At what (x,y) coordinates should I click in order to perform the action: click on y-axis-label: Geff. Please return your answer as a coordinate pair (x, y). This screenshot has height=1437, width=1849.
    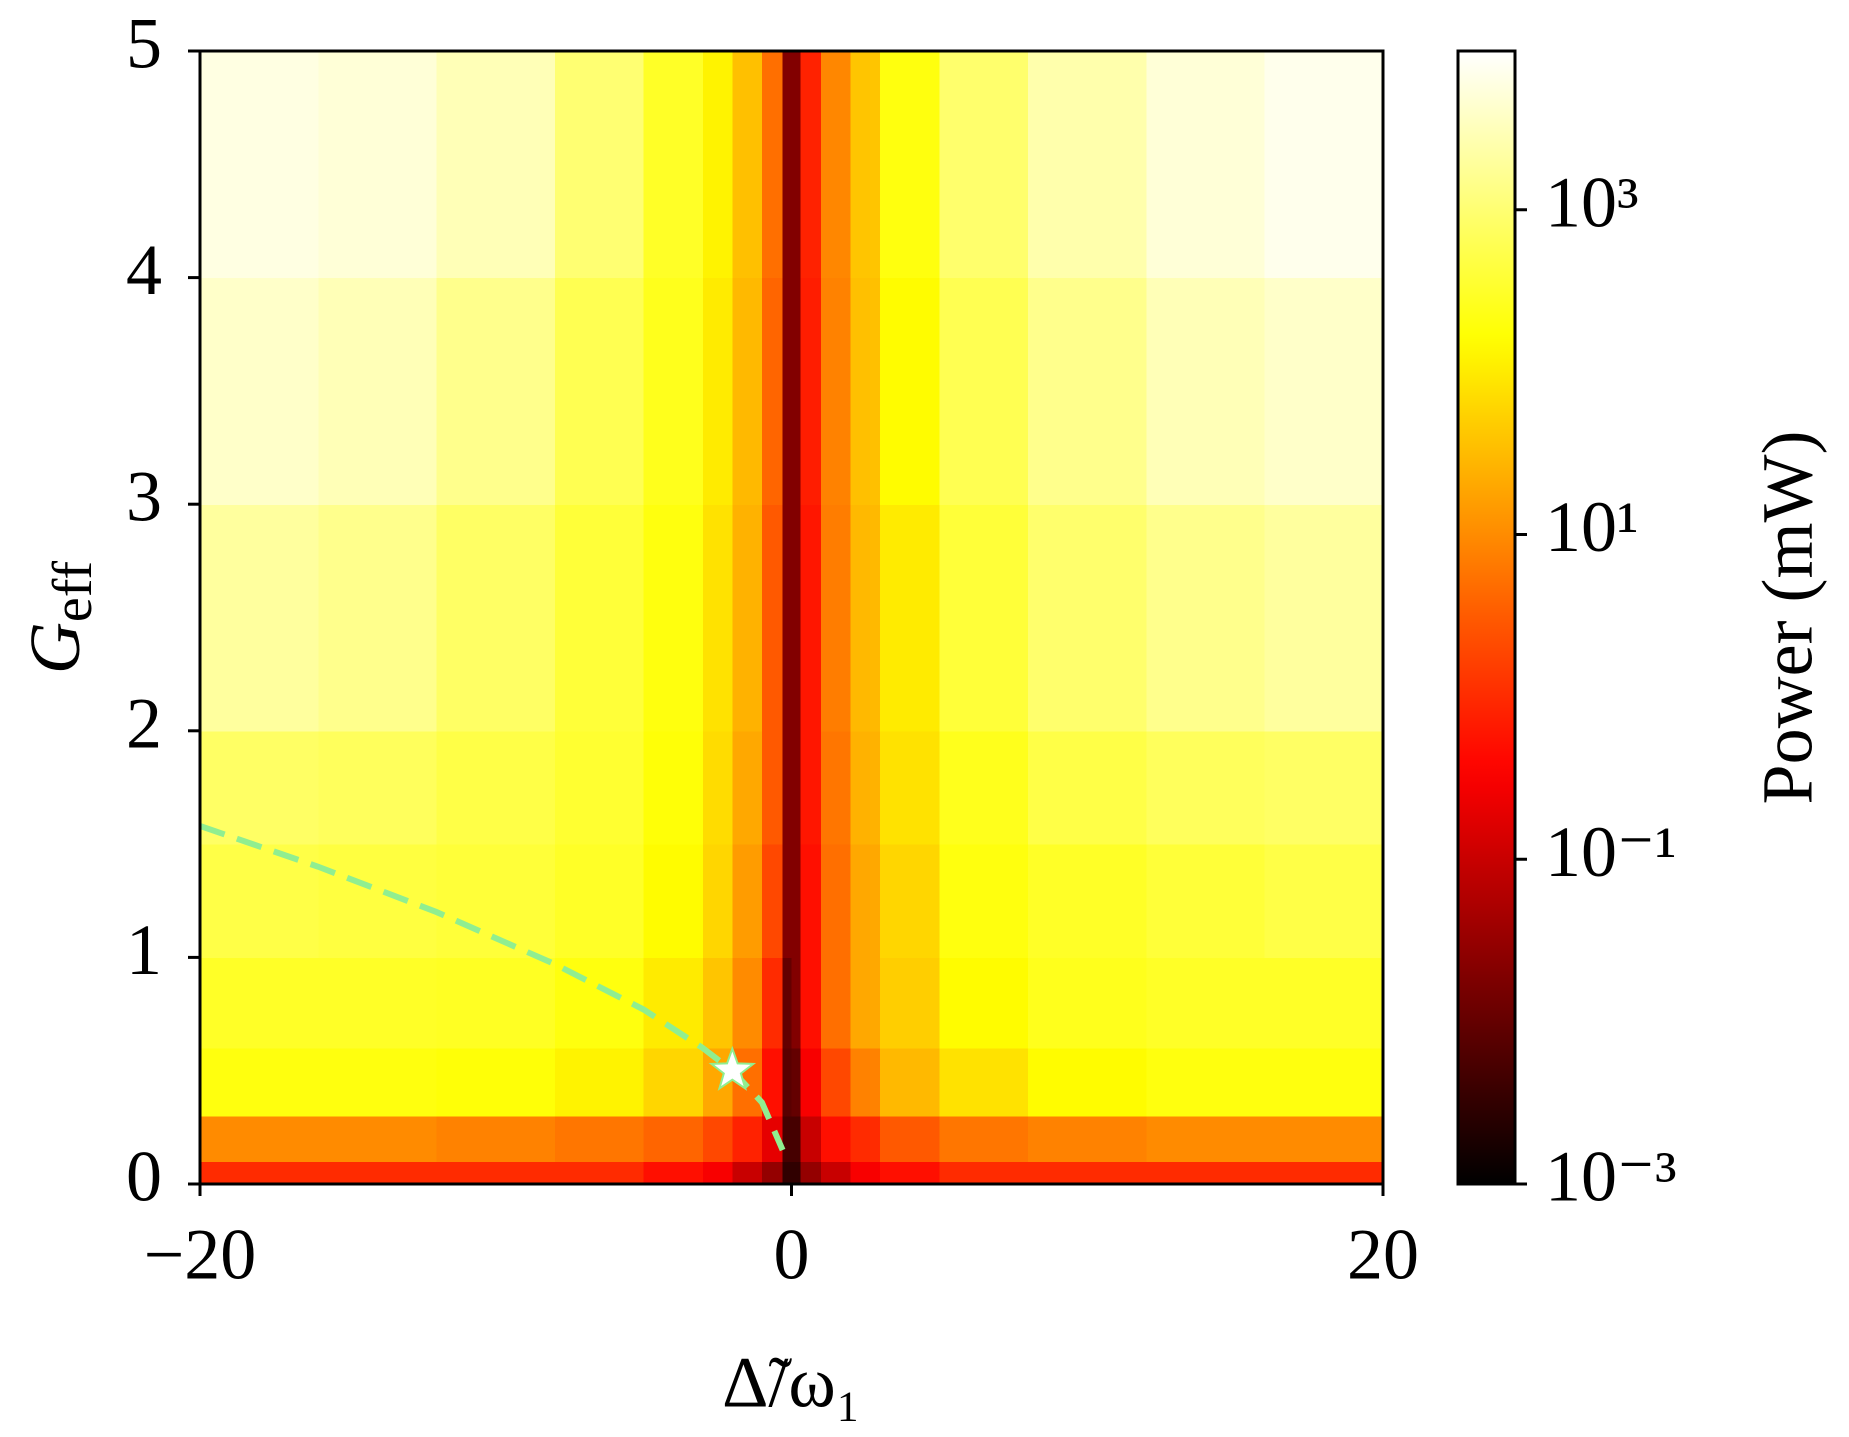
    Looking at the image, I should click on (59, 617).